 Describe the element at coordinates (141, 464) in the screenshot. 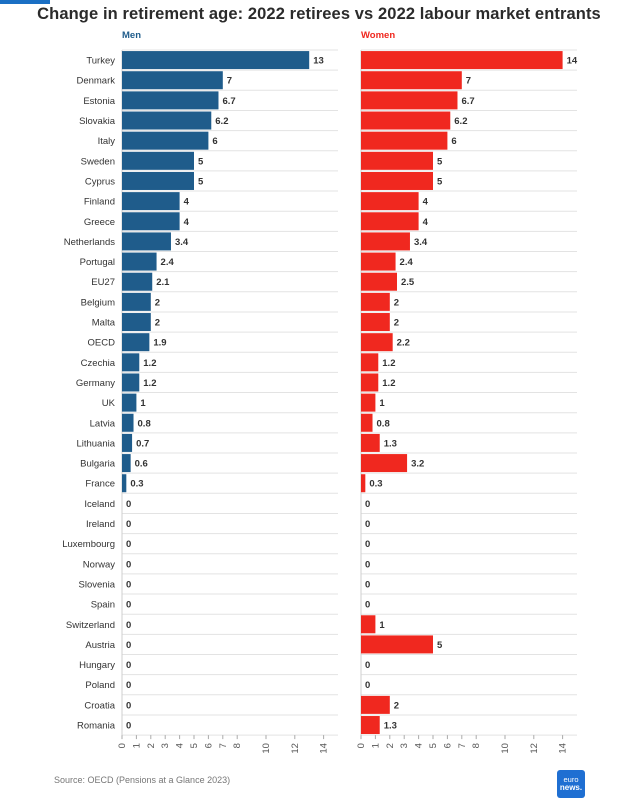

I see `men-value-label: 0.6` at that location.